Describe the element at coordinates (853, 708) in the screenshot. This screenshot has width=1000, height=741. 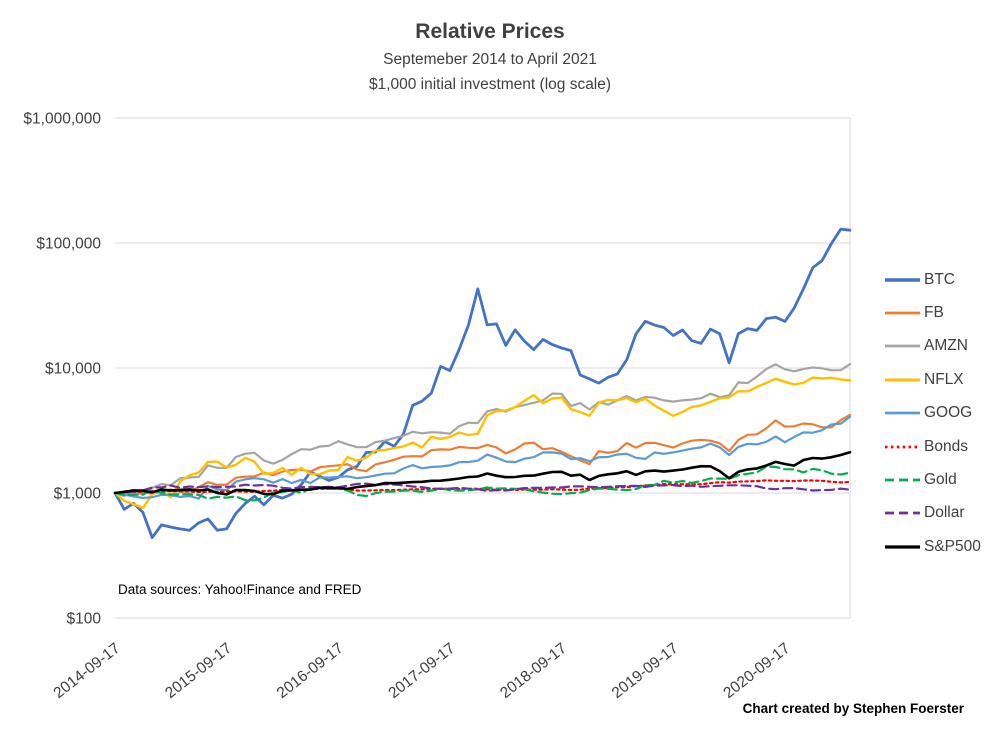
I see `credit-note: Chart created by Stephen Foerster` at that location.